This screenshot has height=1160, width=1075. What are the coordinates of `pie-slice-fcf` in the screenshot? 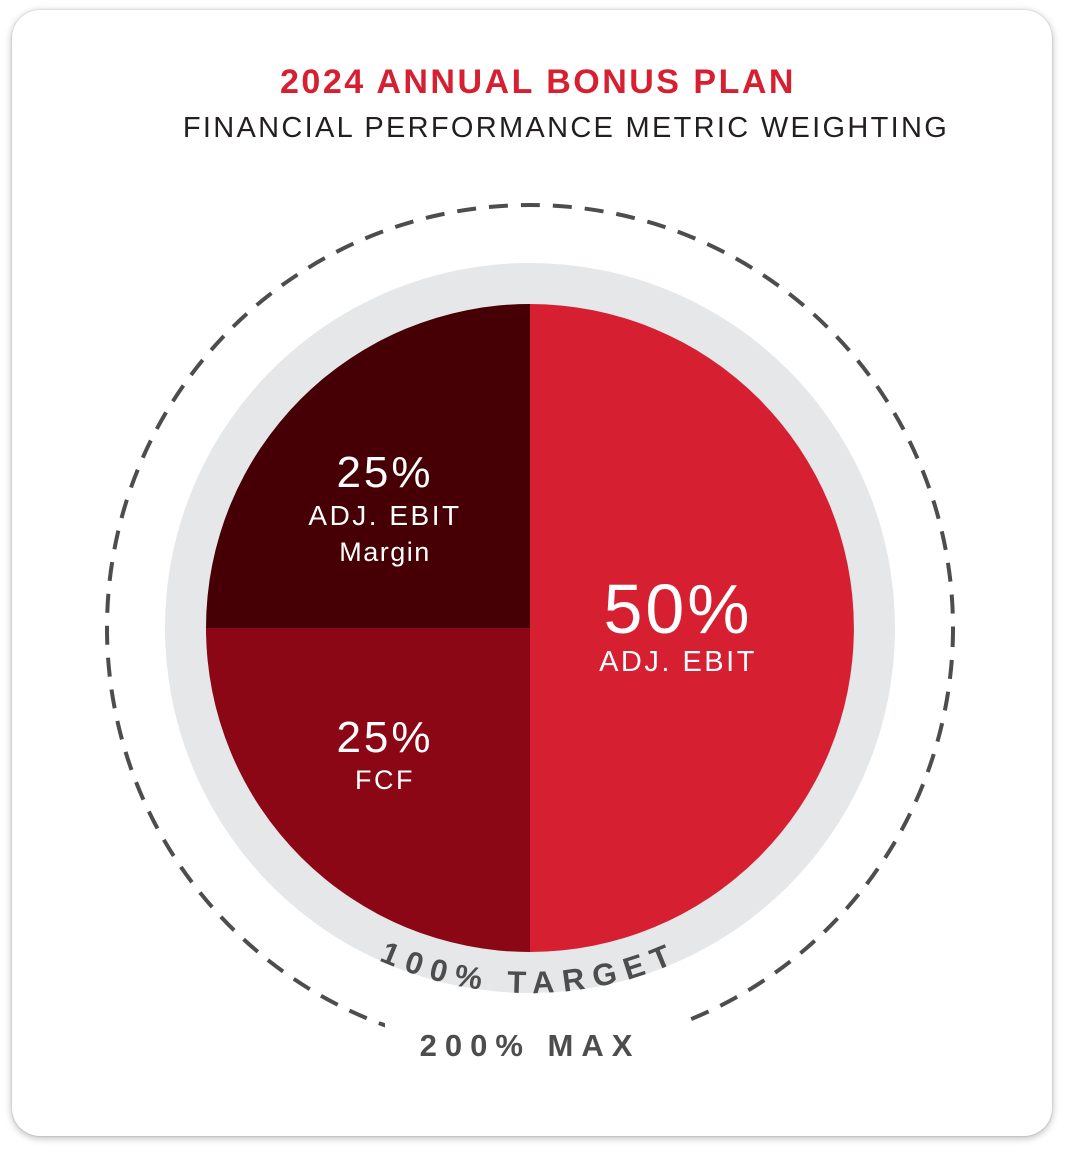 It's located at (368, 790).